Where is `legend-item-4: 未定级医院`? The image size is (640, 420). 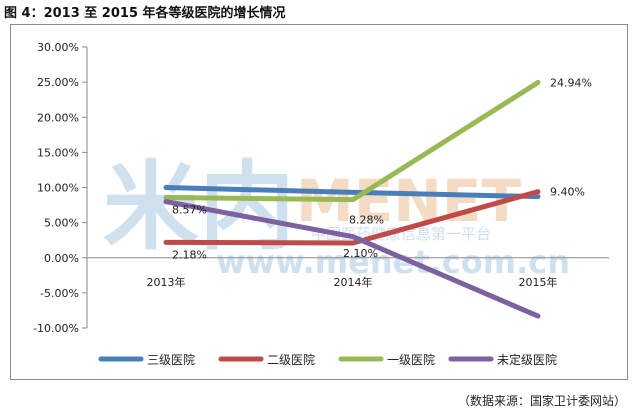
legend-item-4: 未定级医院 is located at coordinates (502, 359).